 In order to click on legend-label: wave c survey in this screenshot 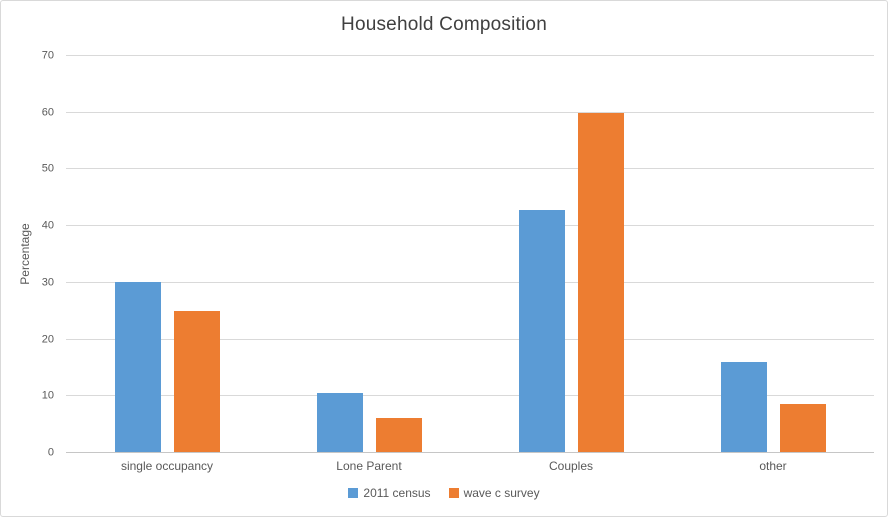, I will do `click(501, 493)`.